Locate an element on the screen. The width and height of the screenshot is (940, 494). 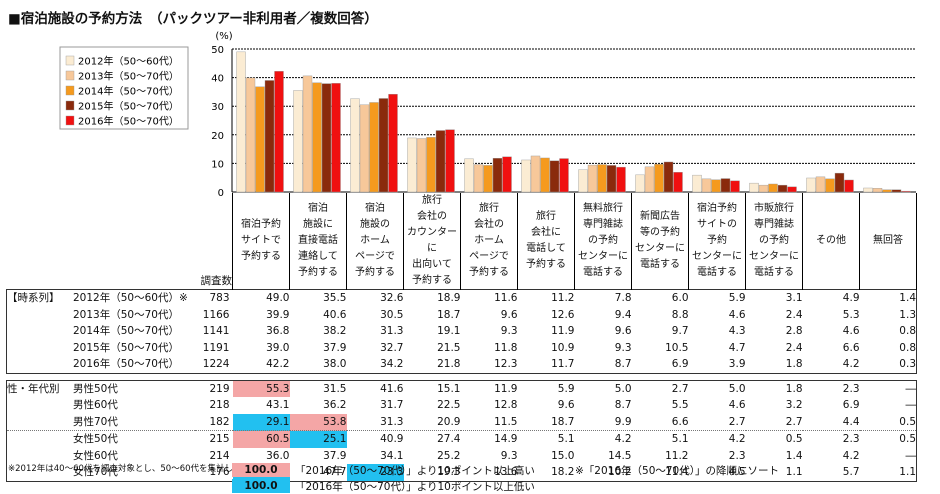
y-tick-label: 20 is located at coordinates (217, 136).